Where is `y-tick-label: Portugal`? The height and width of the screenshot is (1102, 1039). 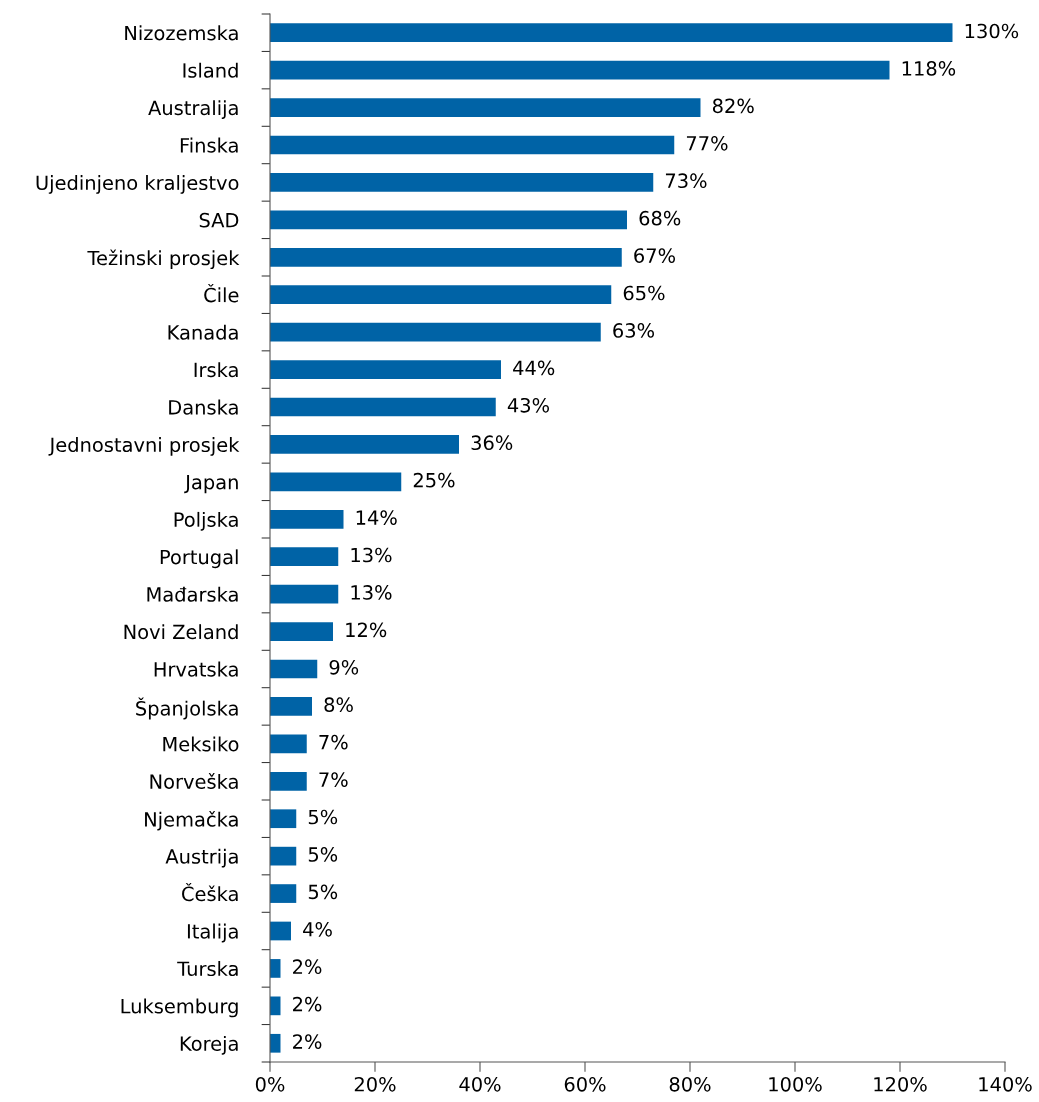
y-tick-label: Portugal is located at coordinates (199, 559).